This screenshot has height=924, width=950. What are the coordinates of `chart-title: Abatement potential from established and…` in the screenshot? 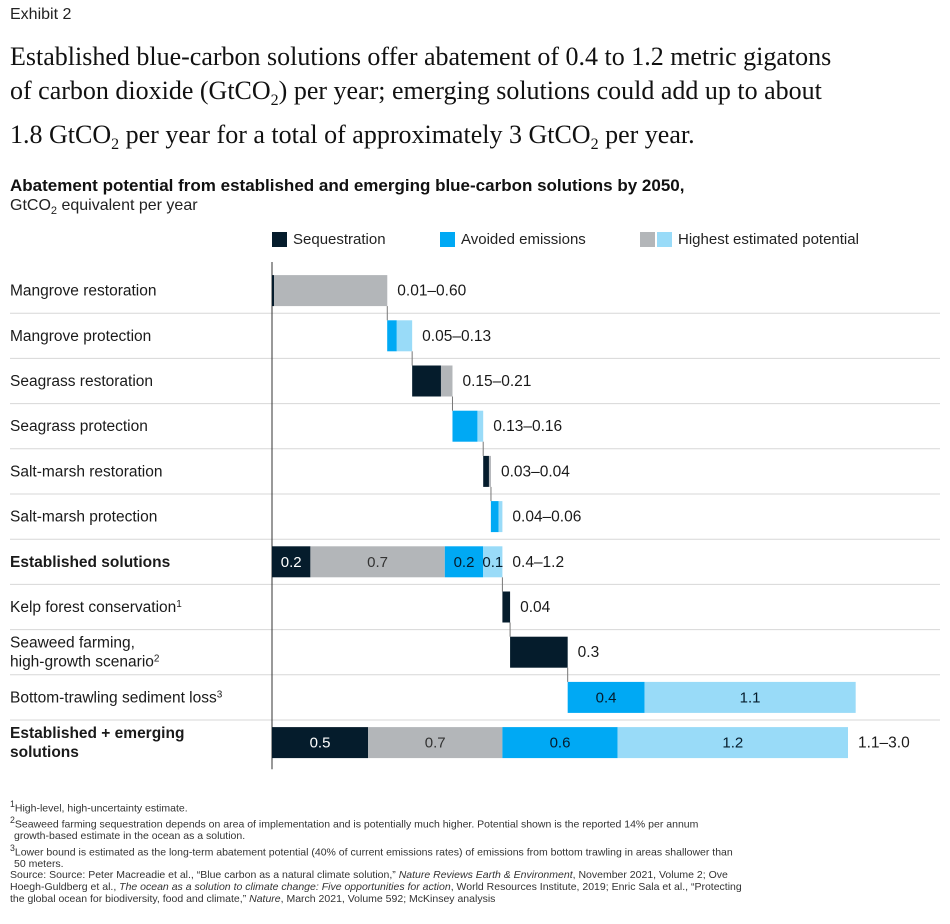 It's located at (347, 185).